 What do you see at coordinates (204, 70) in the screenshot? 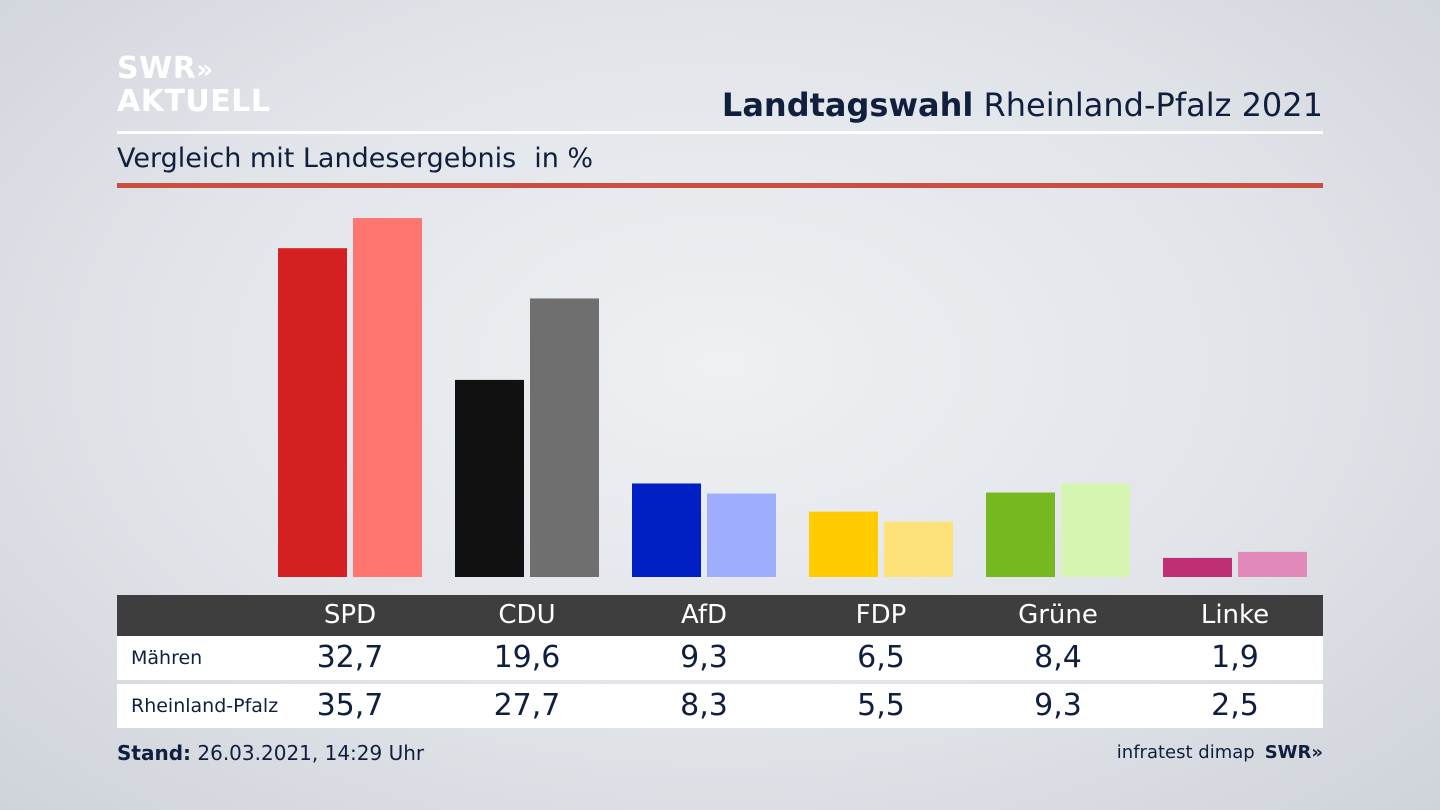
I see `logo-chevron-icon: »` at bounding box center [204, 70].